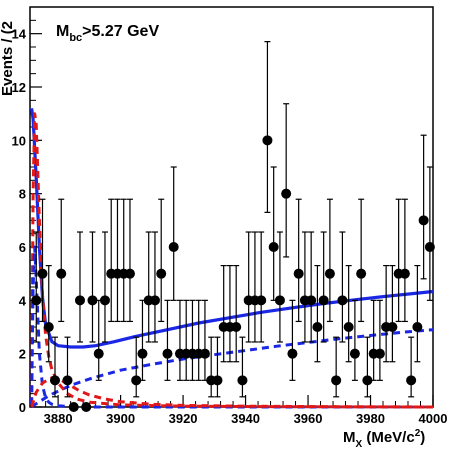 The height and width of the screenshot is (451, 453). Describe the element at coordinates (308, 418) in the screenshot. I see `x-tick-label: 3960` at that location.